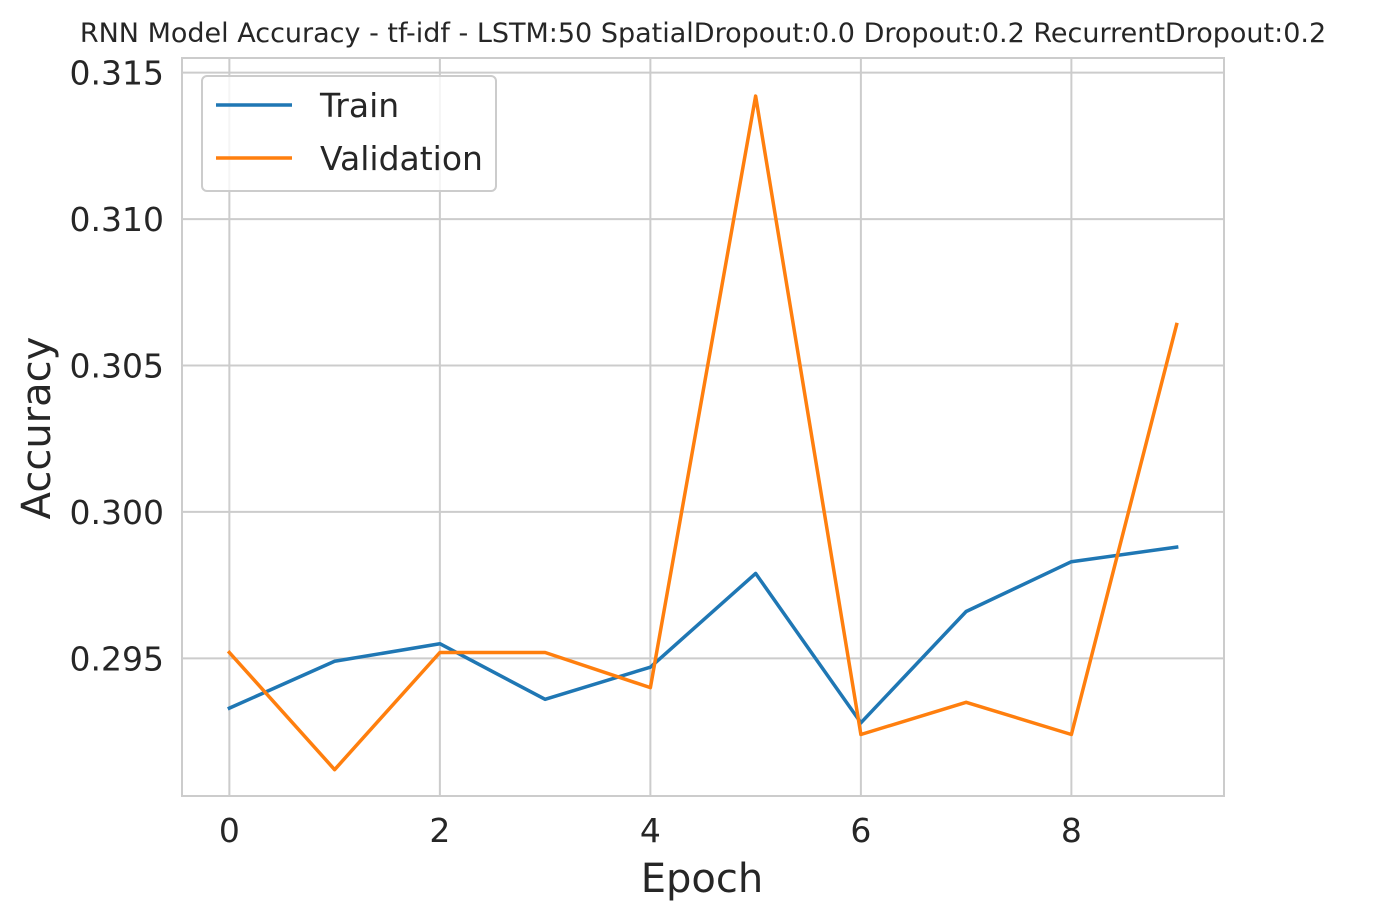  Describe the element at coordinates (117, 658) in the screenshot. I see `y-tick-label: 0.295` at that location.